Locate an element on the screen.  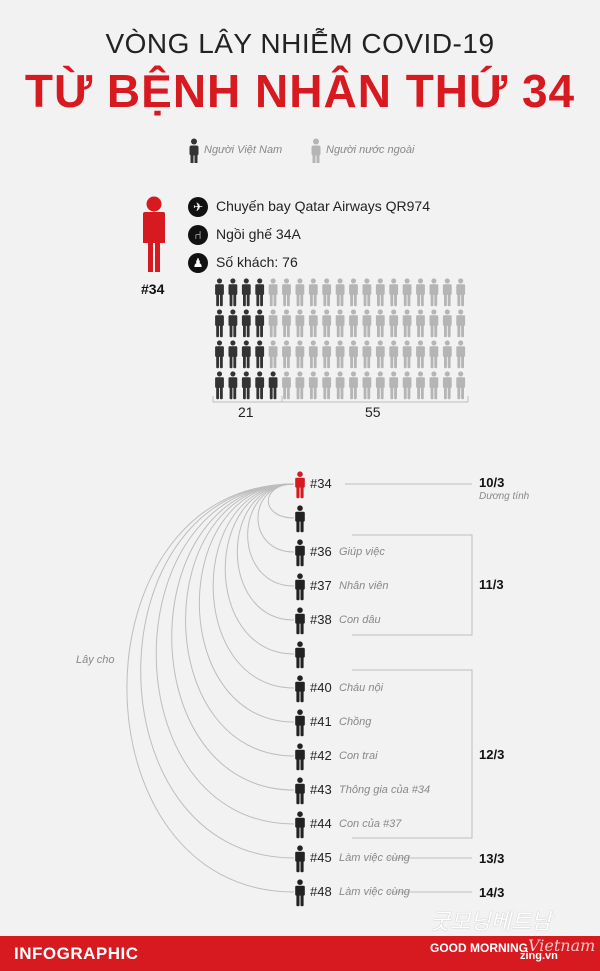
brand-domain: zing.vn is located at coordinates (539, 956).